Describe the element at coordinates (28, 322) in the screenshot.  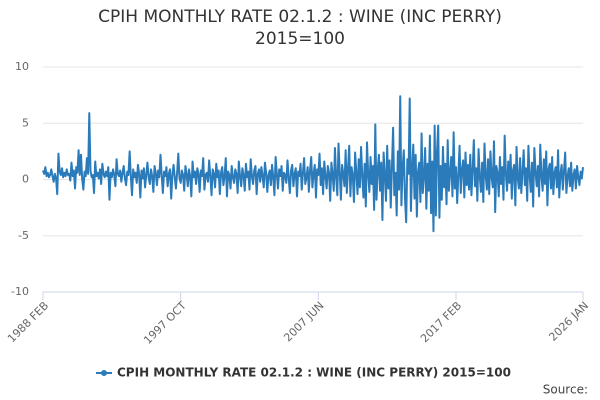
I see `x-tick-label: 1988 FEB` at that location.